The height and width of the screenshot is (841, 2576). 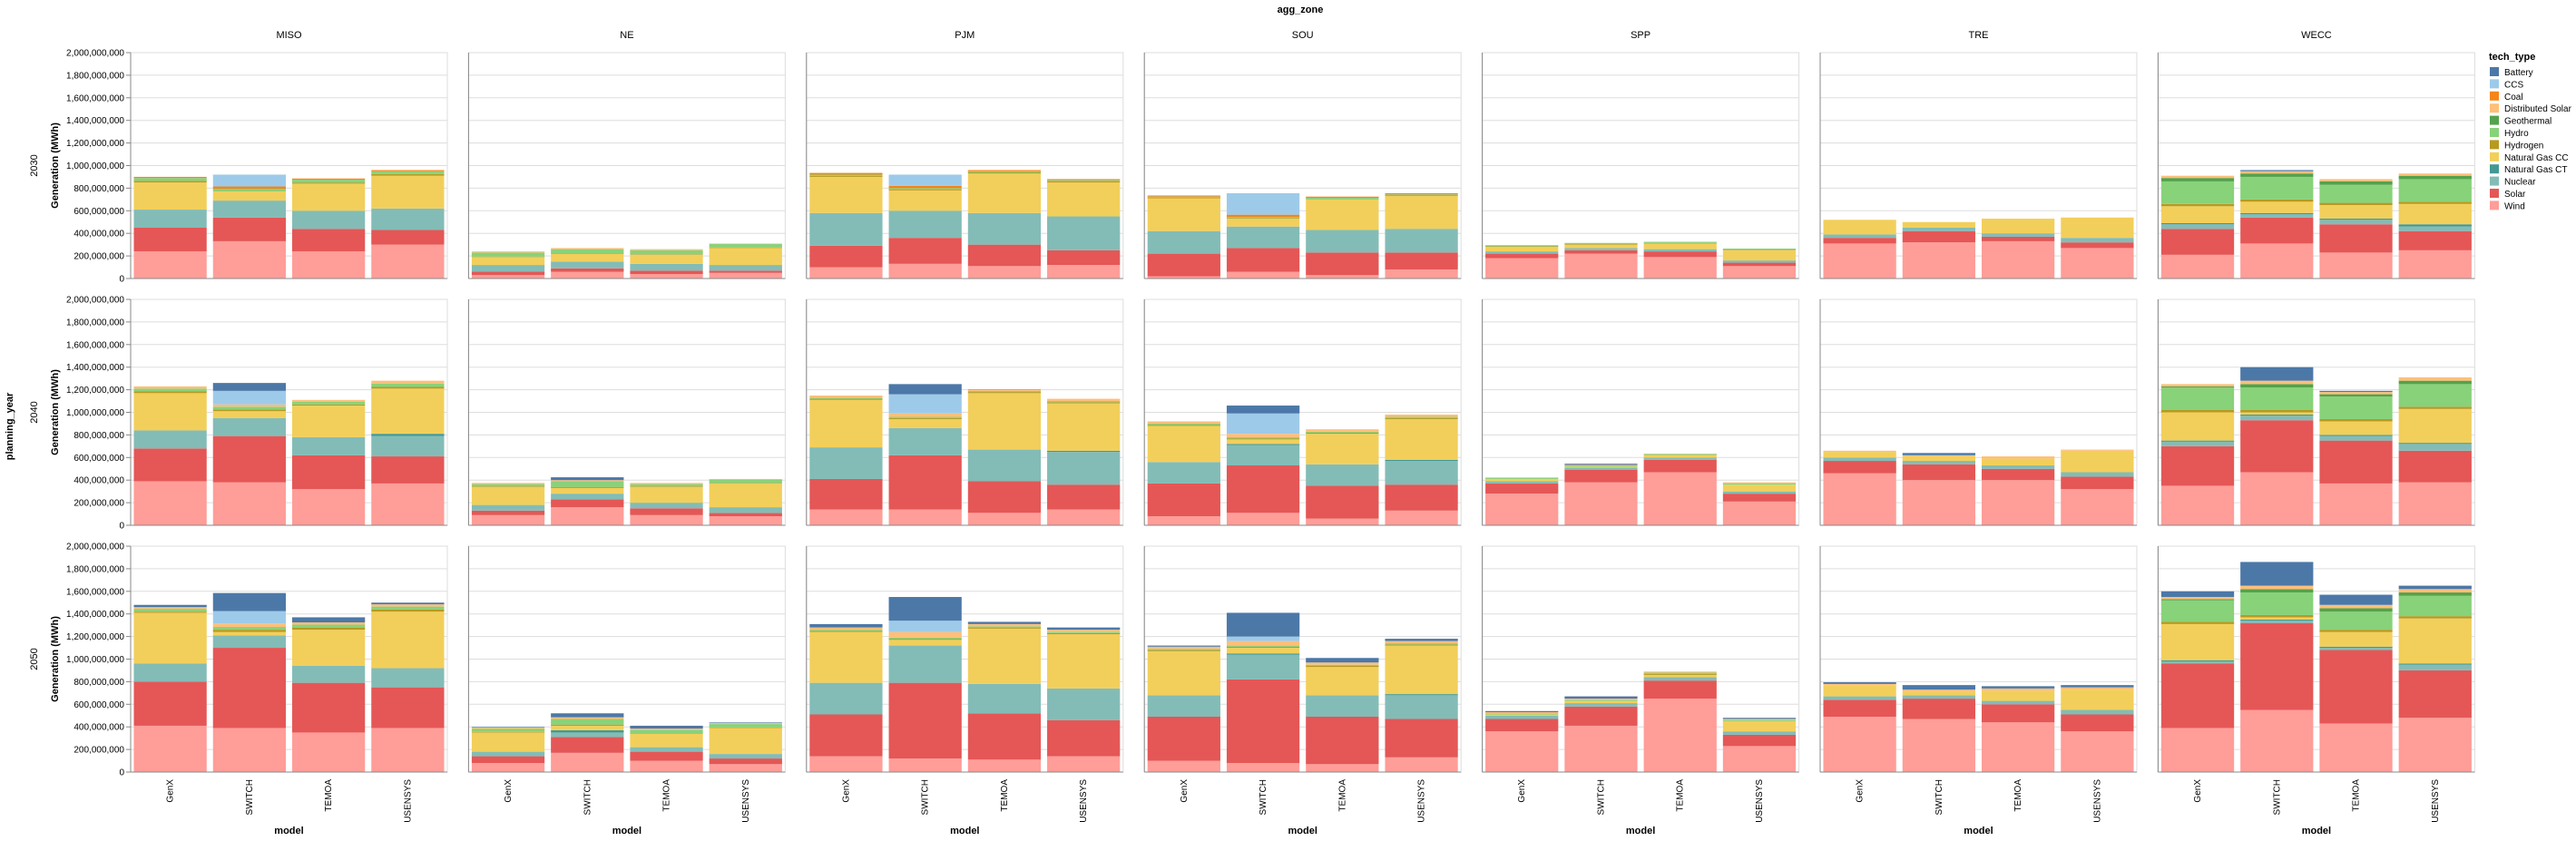 I want to click on bar-segment-ccs, so click(x=925, y=180).